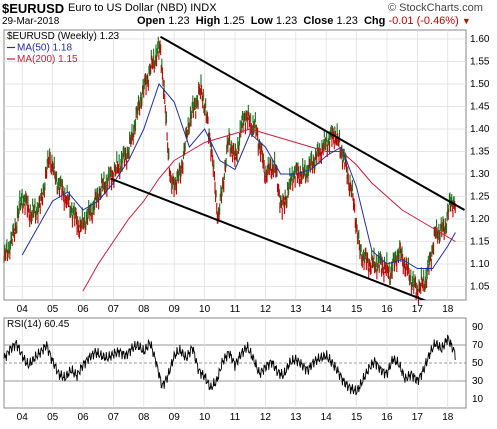  I want to click on close-label: Close, so click(318, 21).